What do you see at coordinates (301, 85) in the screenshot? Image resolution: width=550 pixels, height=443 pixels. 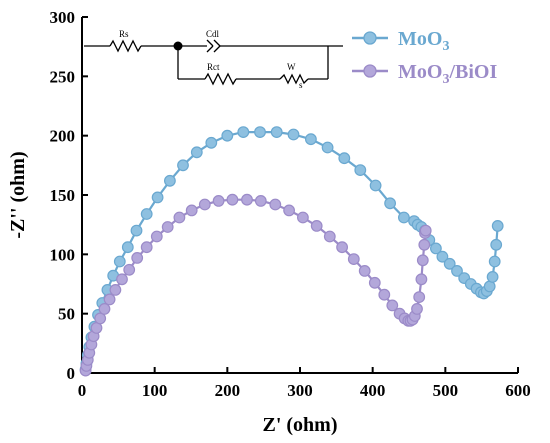 I see `w-sub-label: s` at bounding box center [301, 85].